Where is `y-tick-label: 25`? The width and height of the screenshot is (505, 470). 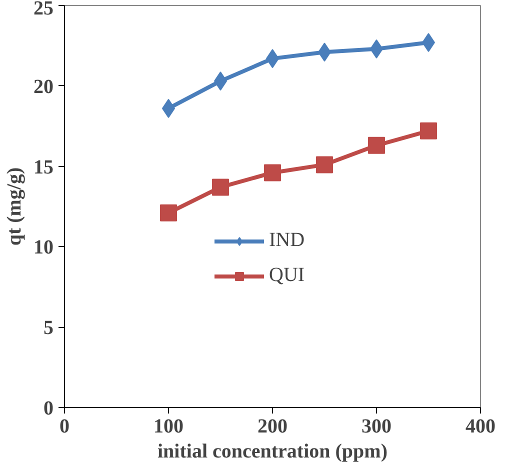 y-tick-label: 25 is located at coordinates (44, 10).